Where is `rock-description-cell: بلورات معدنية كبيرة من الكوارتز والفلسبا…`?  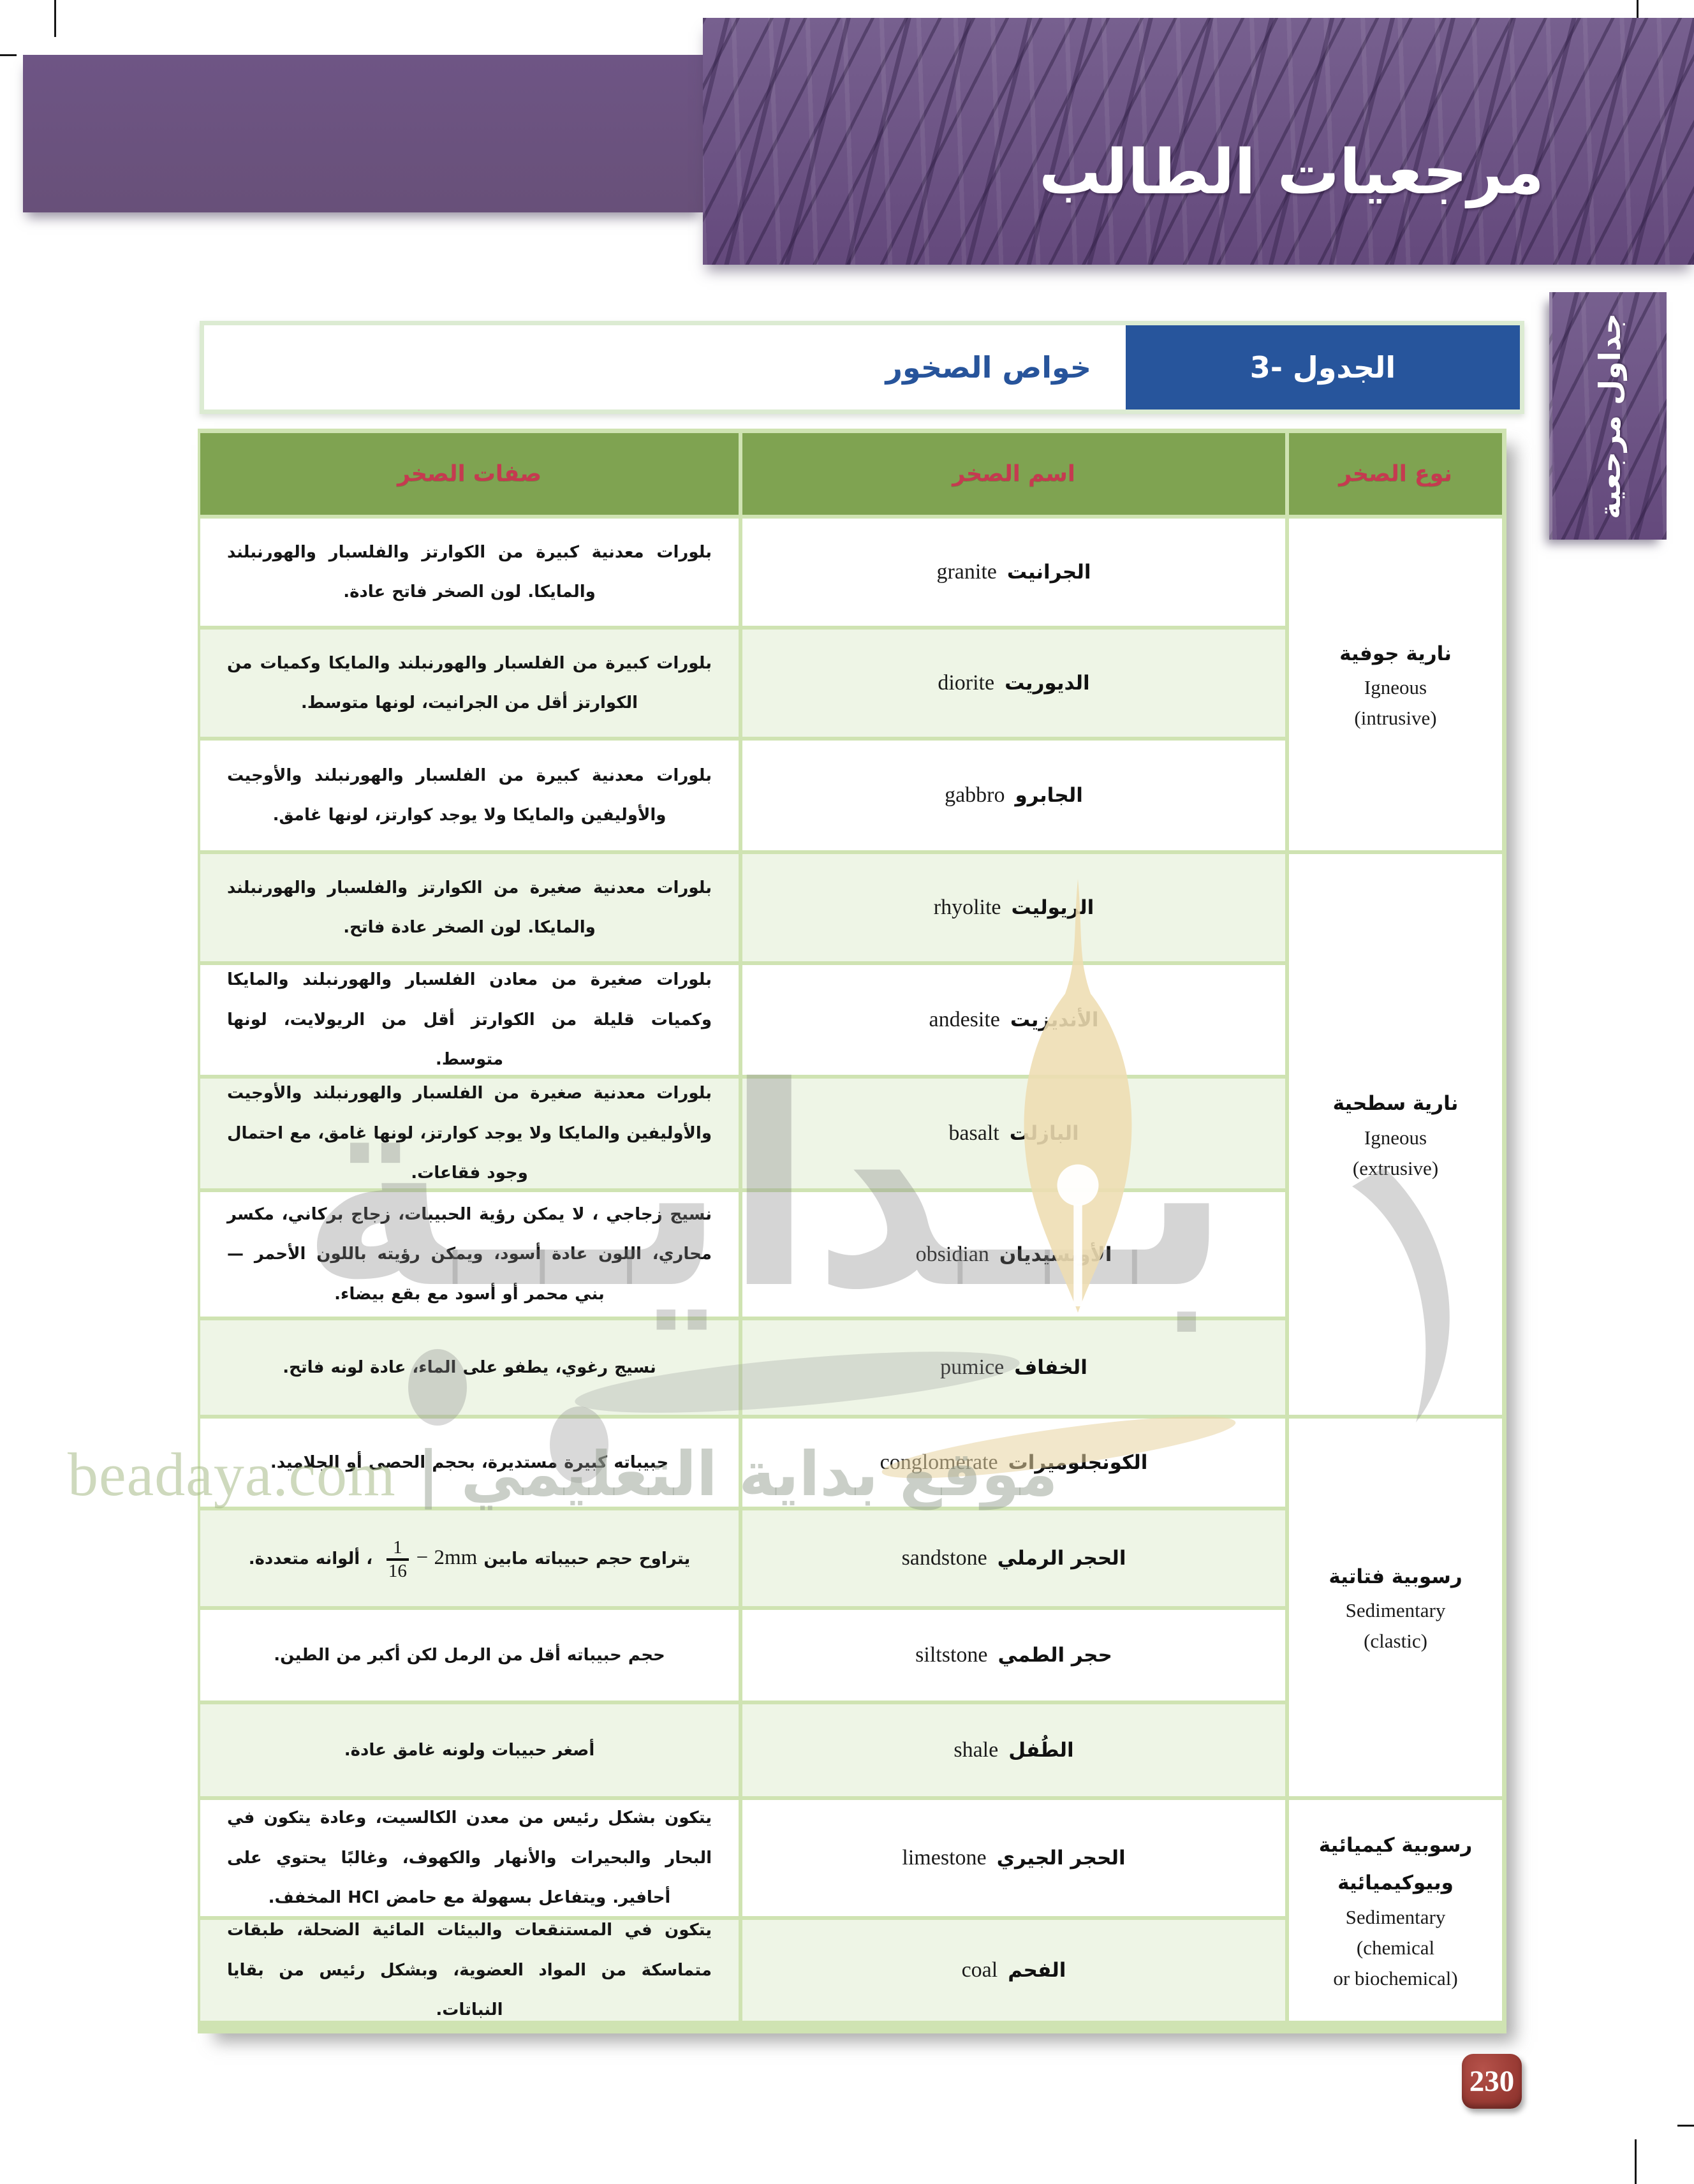
rock-description-cell: بلورات معدنية كبيرة من الكوارتز والفلسبا… is located at coordinates (469, 572).